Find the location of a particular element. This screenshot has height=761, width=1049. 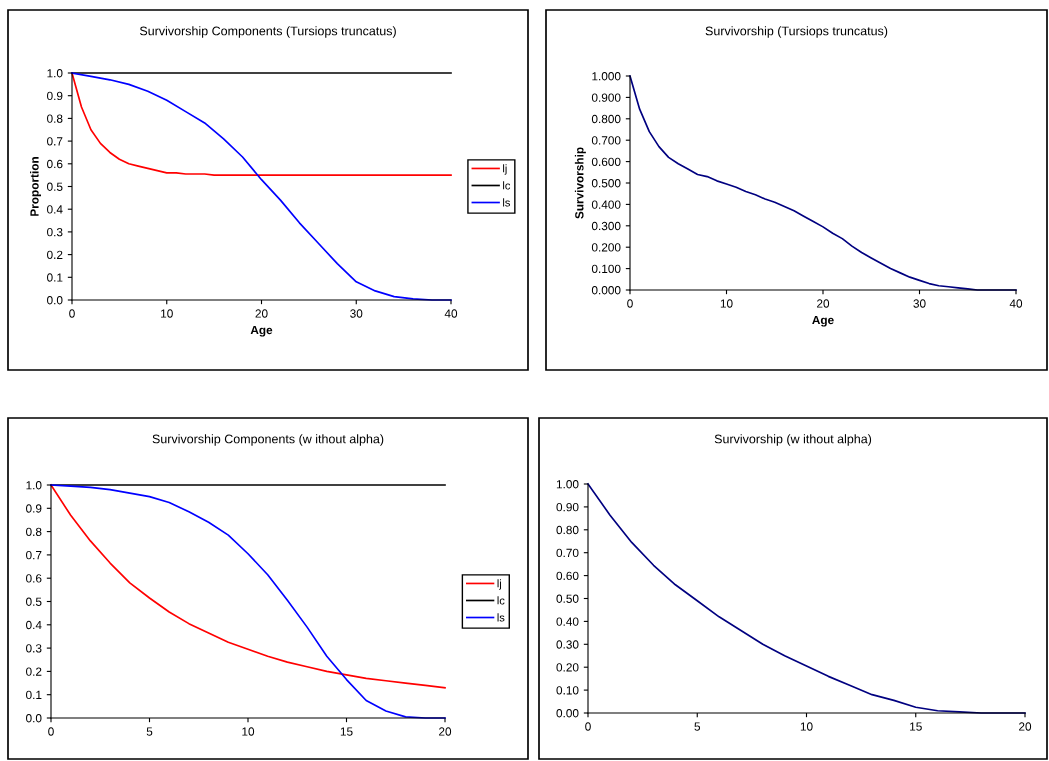

y-tick-label: 0.80 is located at coordinates (567, 530).